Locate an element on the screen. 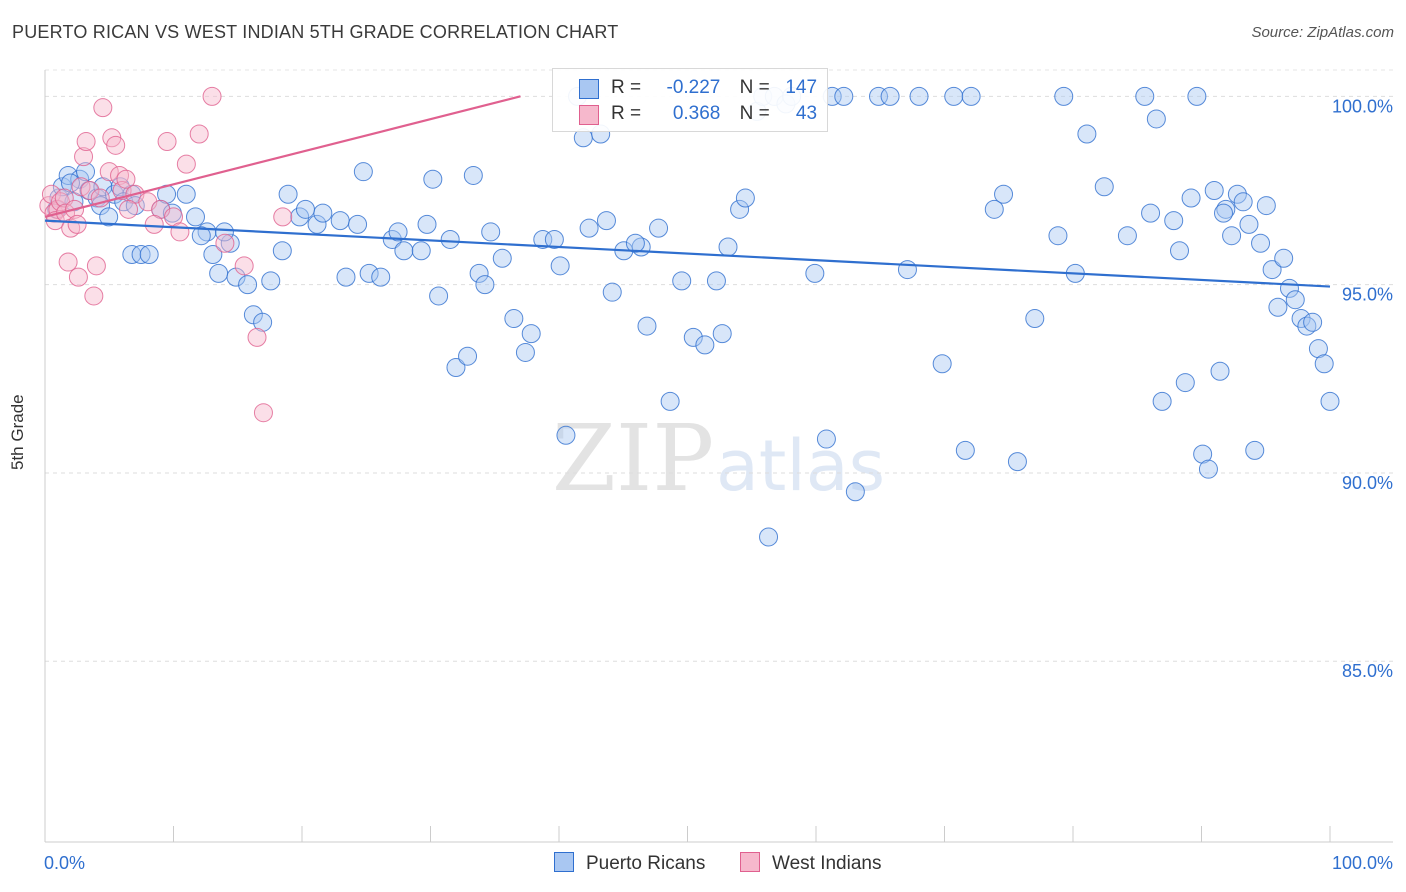  bottom-legend-puerto-ricans: Puerto Ricans is located at coordinates (629, 863).